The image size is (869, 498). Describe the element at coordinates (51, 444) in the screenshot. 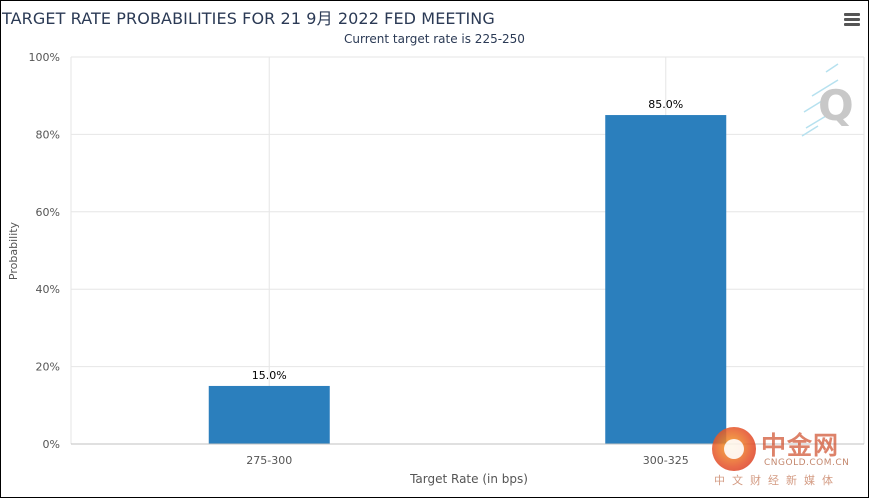

I see `y-tick-label: 0%` at that location.